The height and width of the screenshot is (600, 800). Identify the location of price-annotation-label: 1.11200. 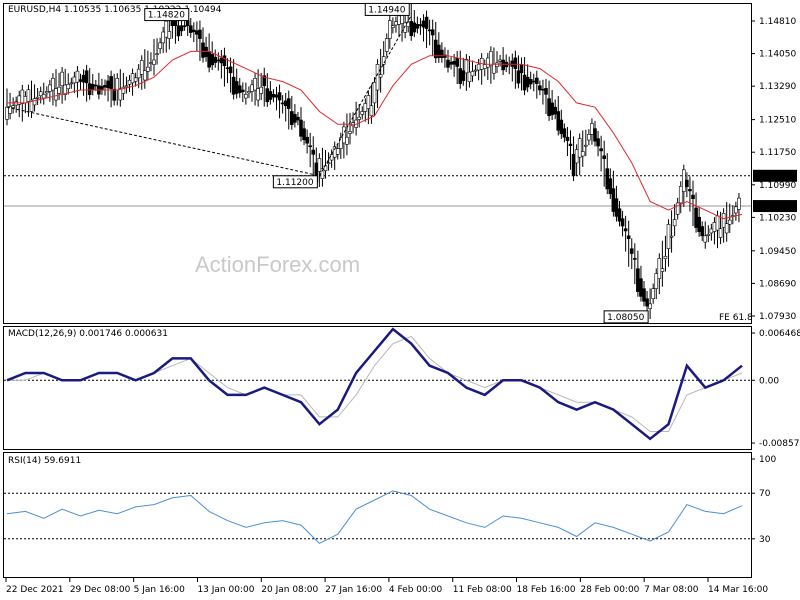
(294, 183).